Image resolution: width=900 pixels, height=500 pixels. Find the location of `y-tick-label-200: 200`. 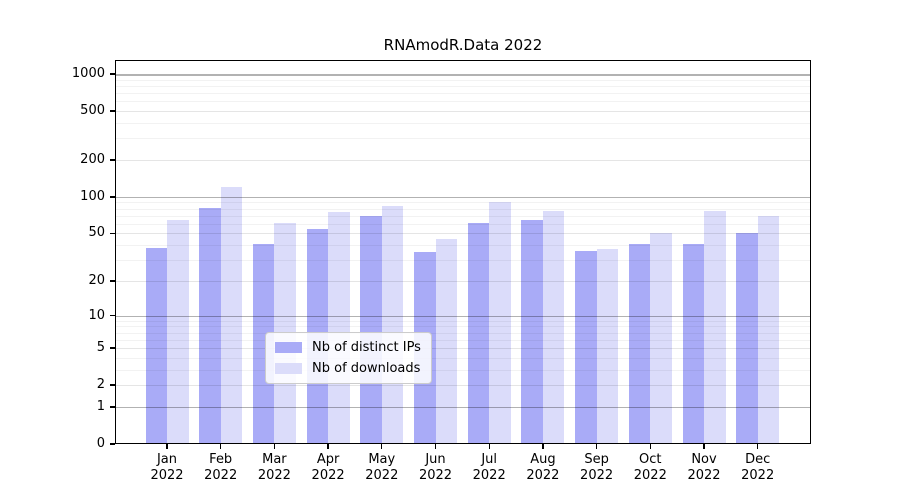

y-tick-label-200: 200 is located at coordinates (92, 159).